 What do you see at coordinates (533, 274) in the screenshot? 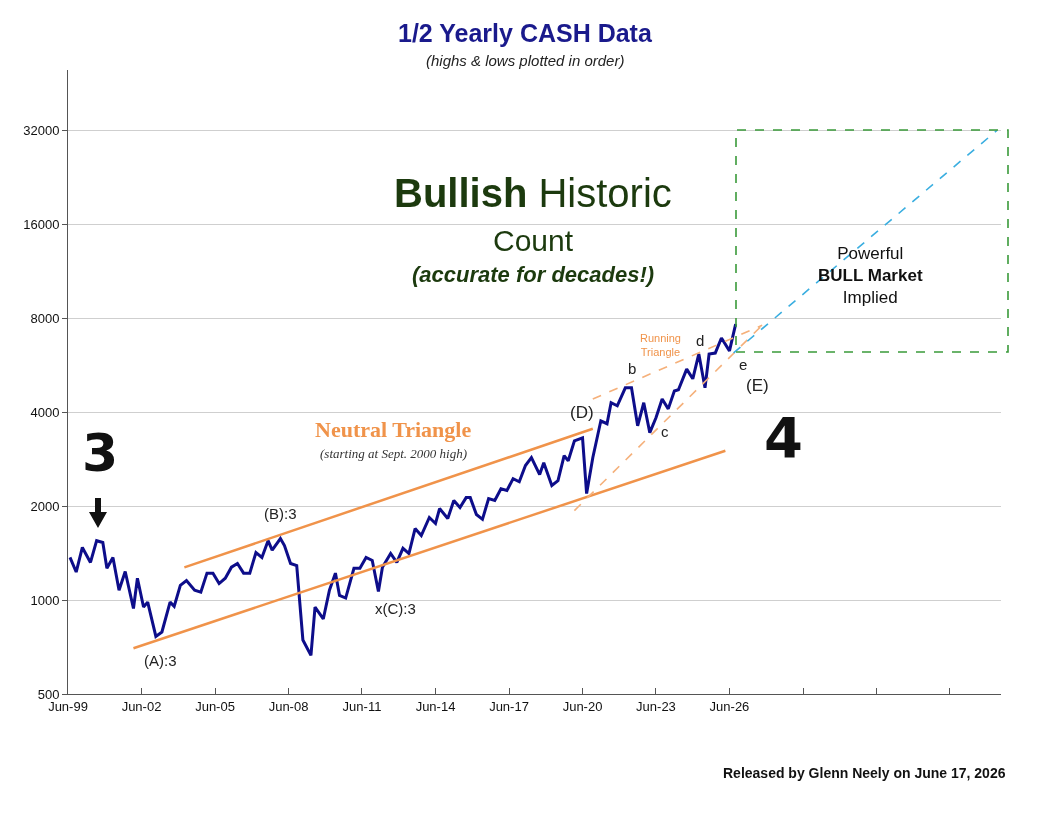
I see `annotation: (accurate for decades!)` at bounding box center [533, 274].